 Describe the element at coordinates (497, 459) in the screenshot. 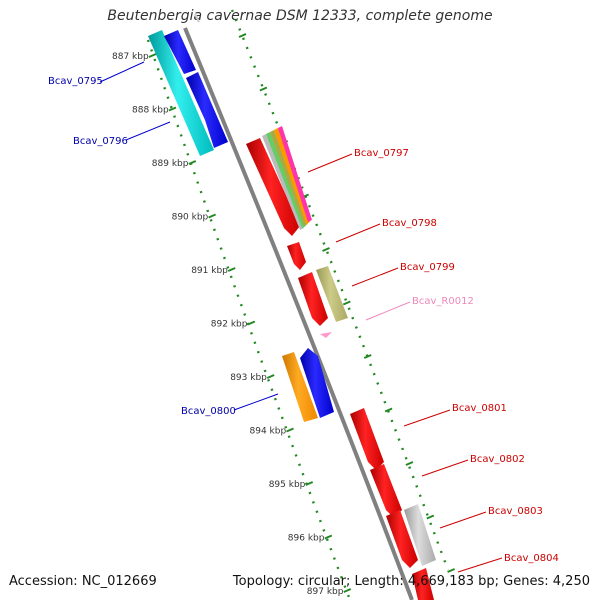

I see `label-Bcav_0802: Bcav_0802` at that location.